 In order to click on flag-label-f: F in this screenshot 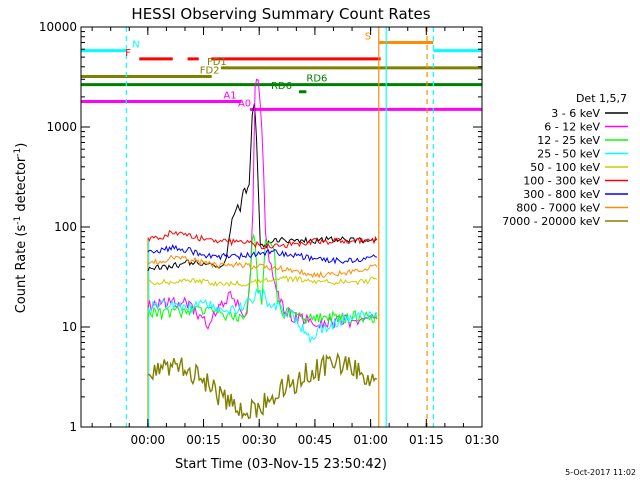, I will do `click(128, 53)`.